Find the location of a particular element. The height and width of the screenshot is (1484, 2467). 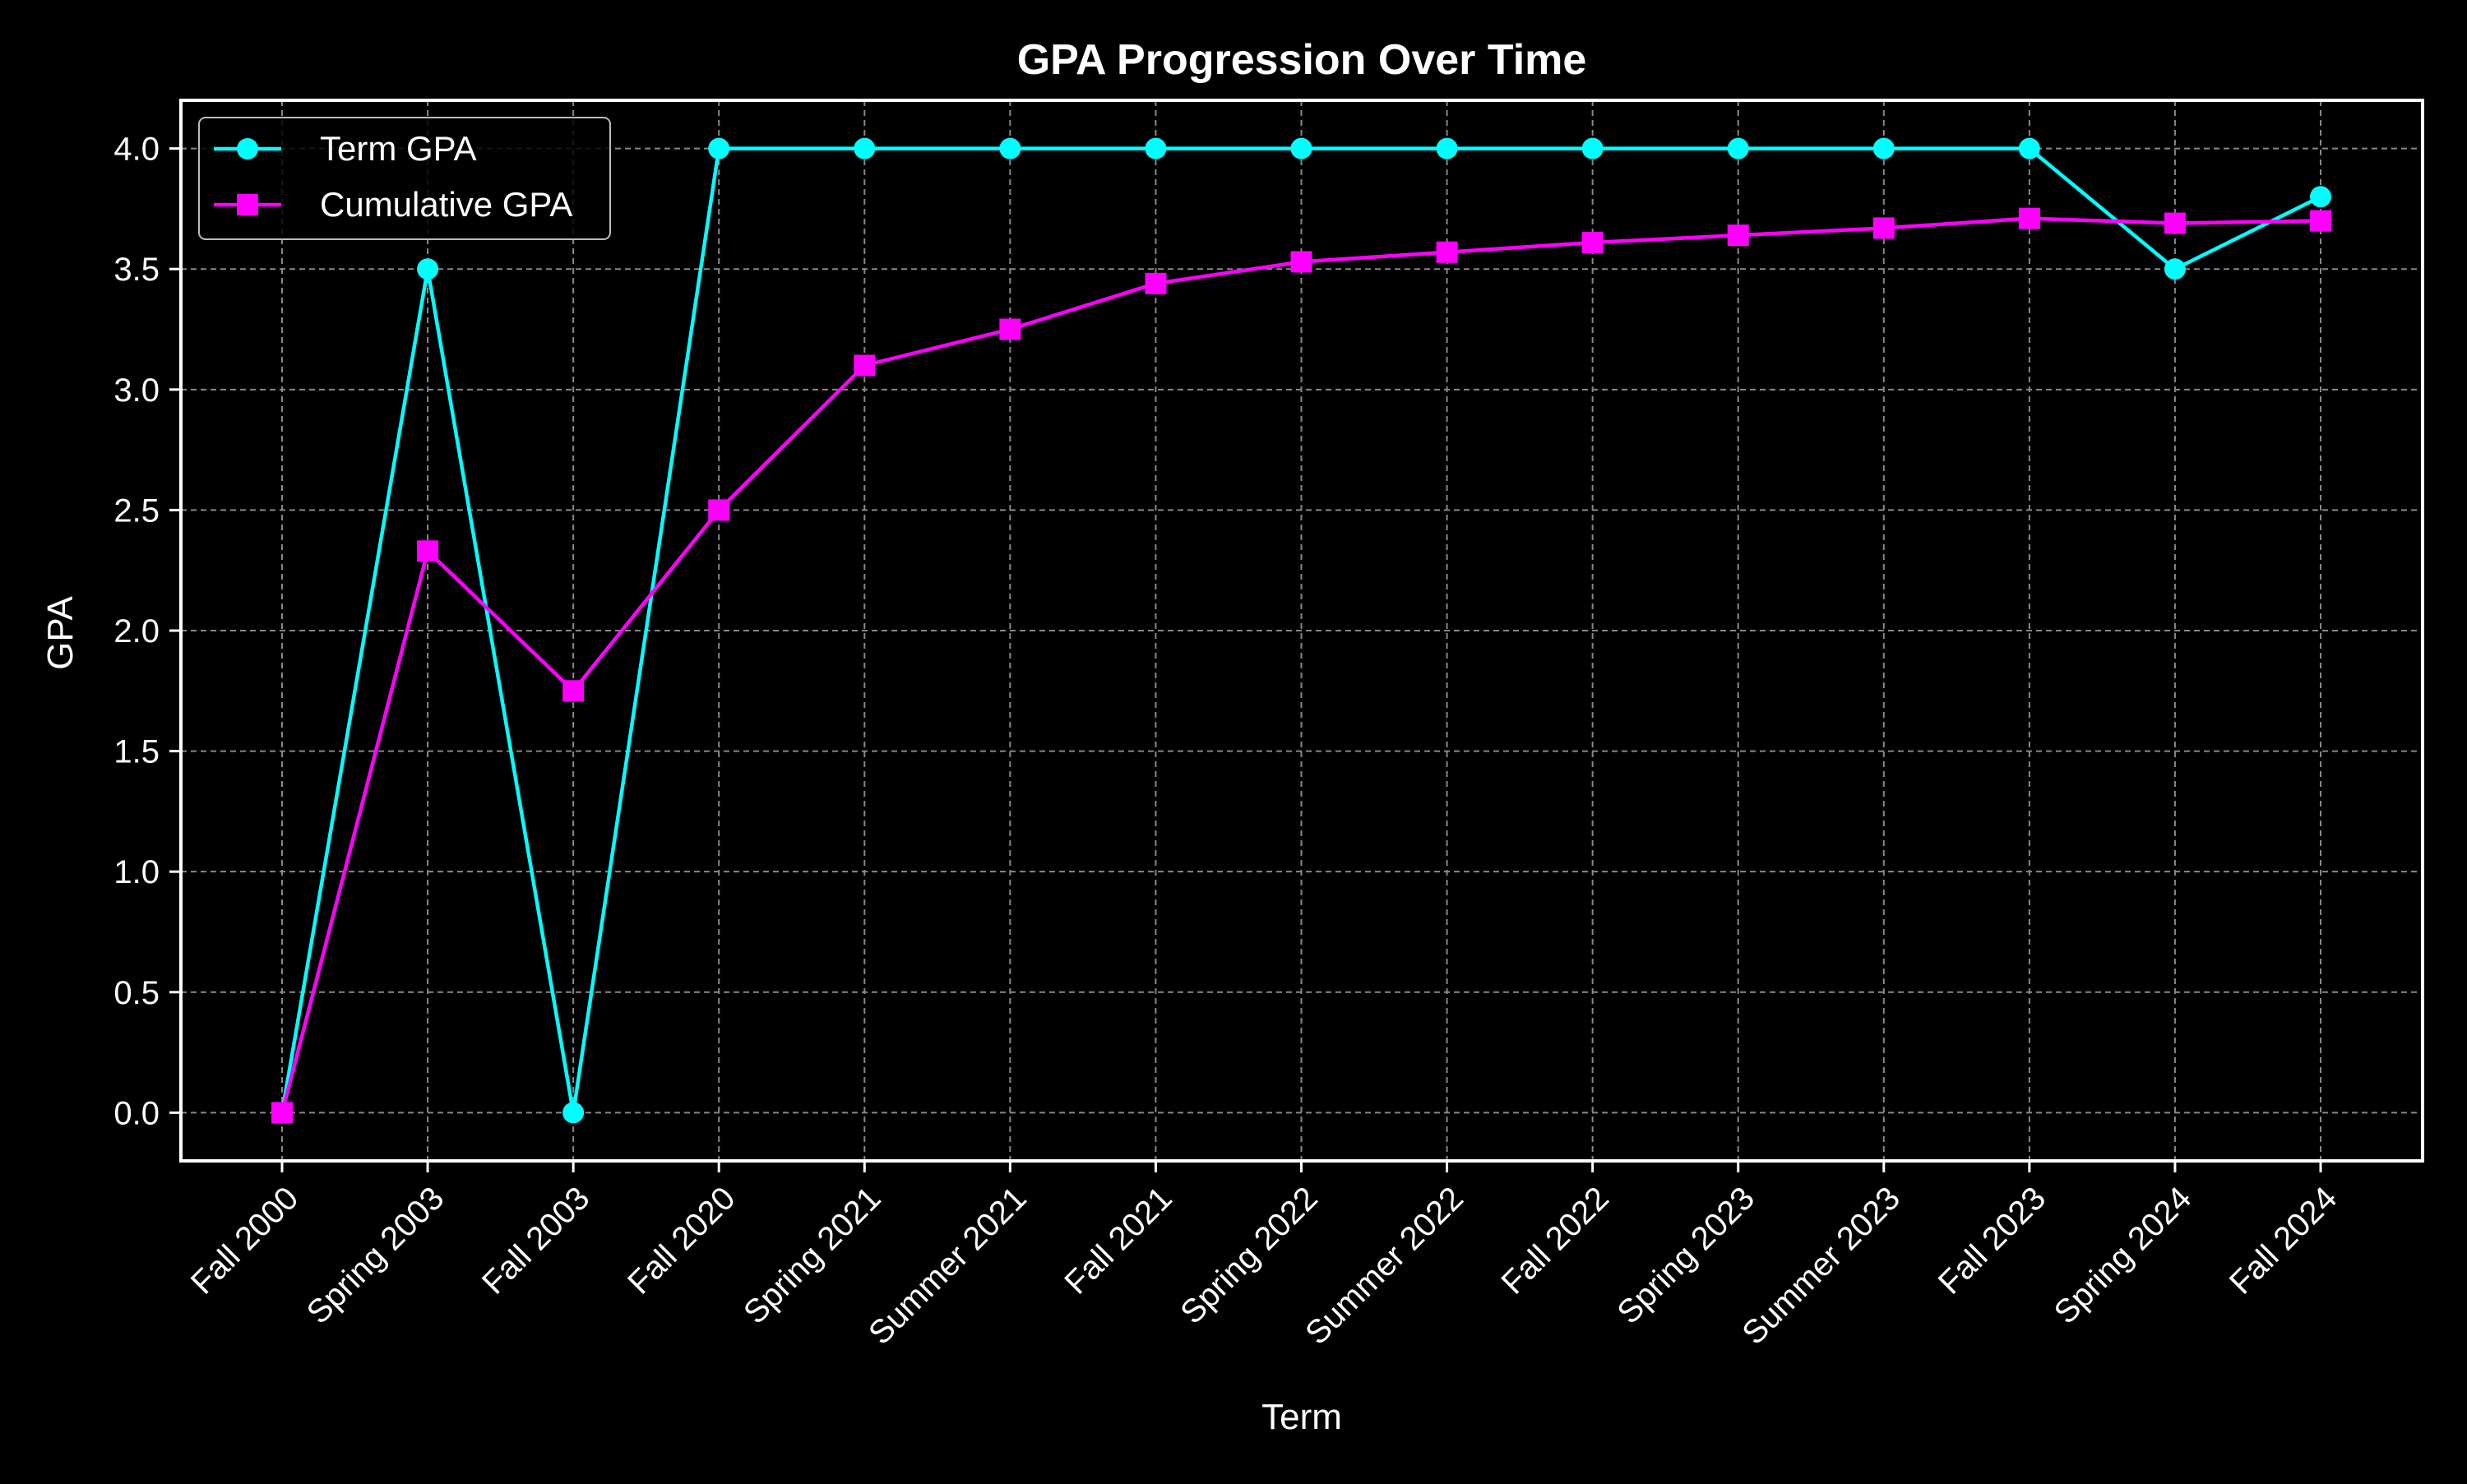

x-tick-label: Spring 2023 is located at coordinates (1686, 1255).